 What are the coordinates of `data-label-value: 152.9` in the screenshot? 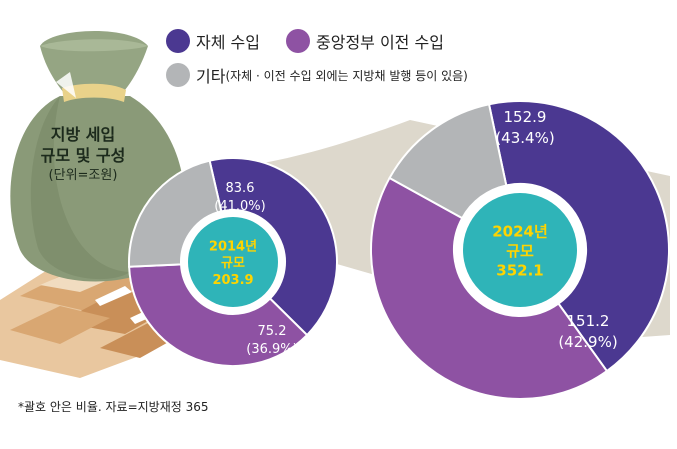 It's located at (525, 117).